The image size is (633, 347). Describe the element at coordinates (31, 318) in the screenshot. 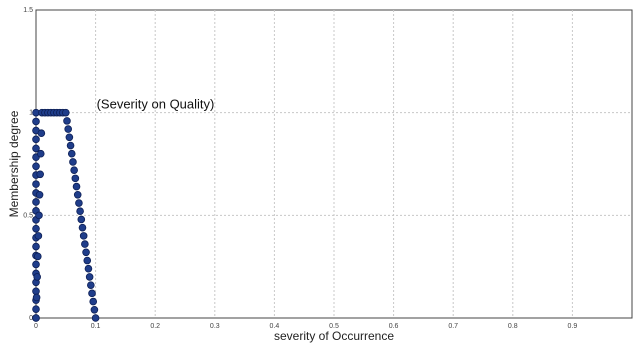

I see `y-tick-label: 0` at that location.